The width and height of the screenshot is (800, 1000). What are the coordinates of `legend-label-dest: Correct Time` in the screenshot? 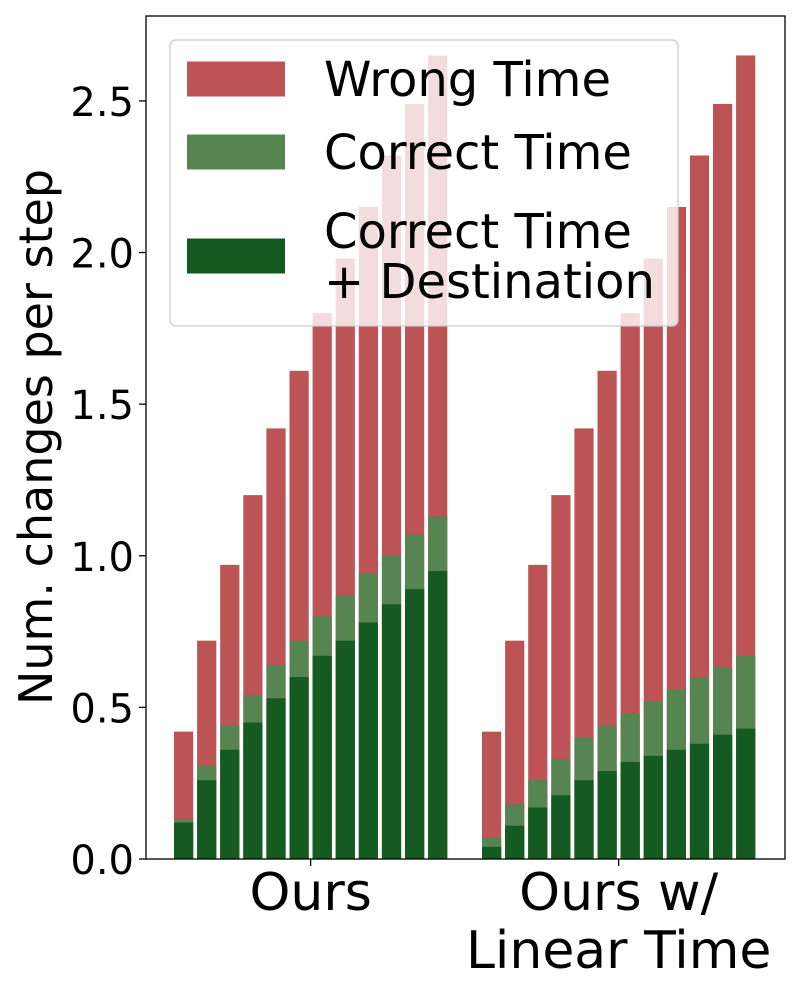 It's located at (478, 232).